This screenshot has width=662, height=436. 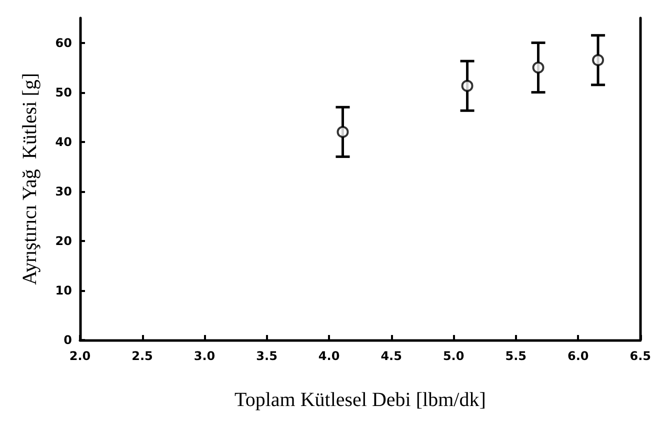 I want to click on x-tick-label: 4.5, so click(x=391, y=356).